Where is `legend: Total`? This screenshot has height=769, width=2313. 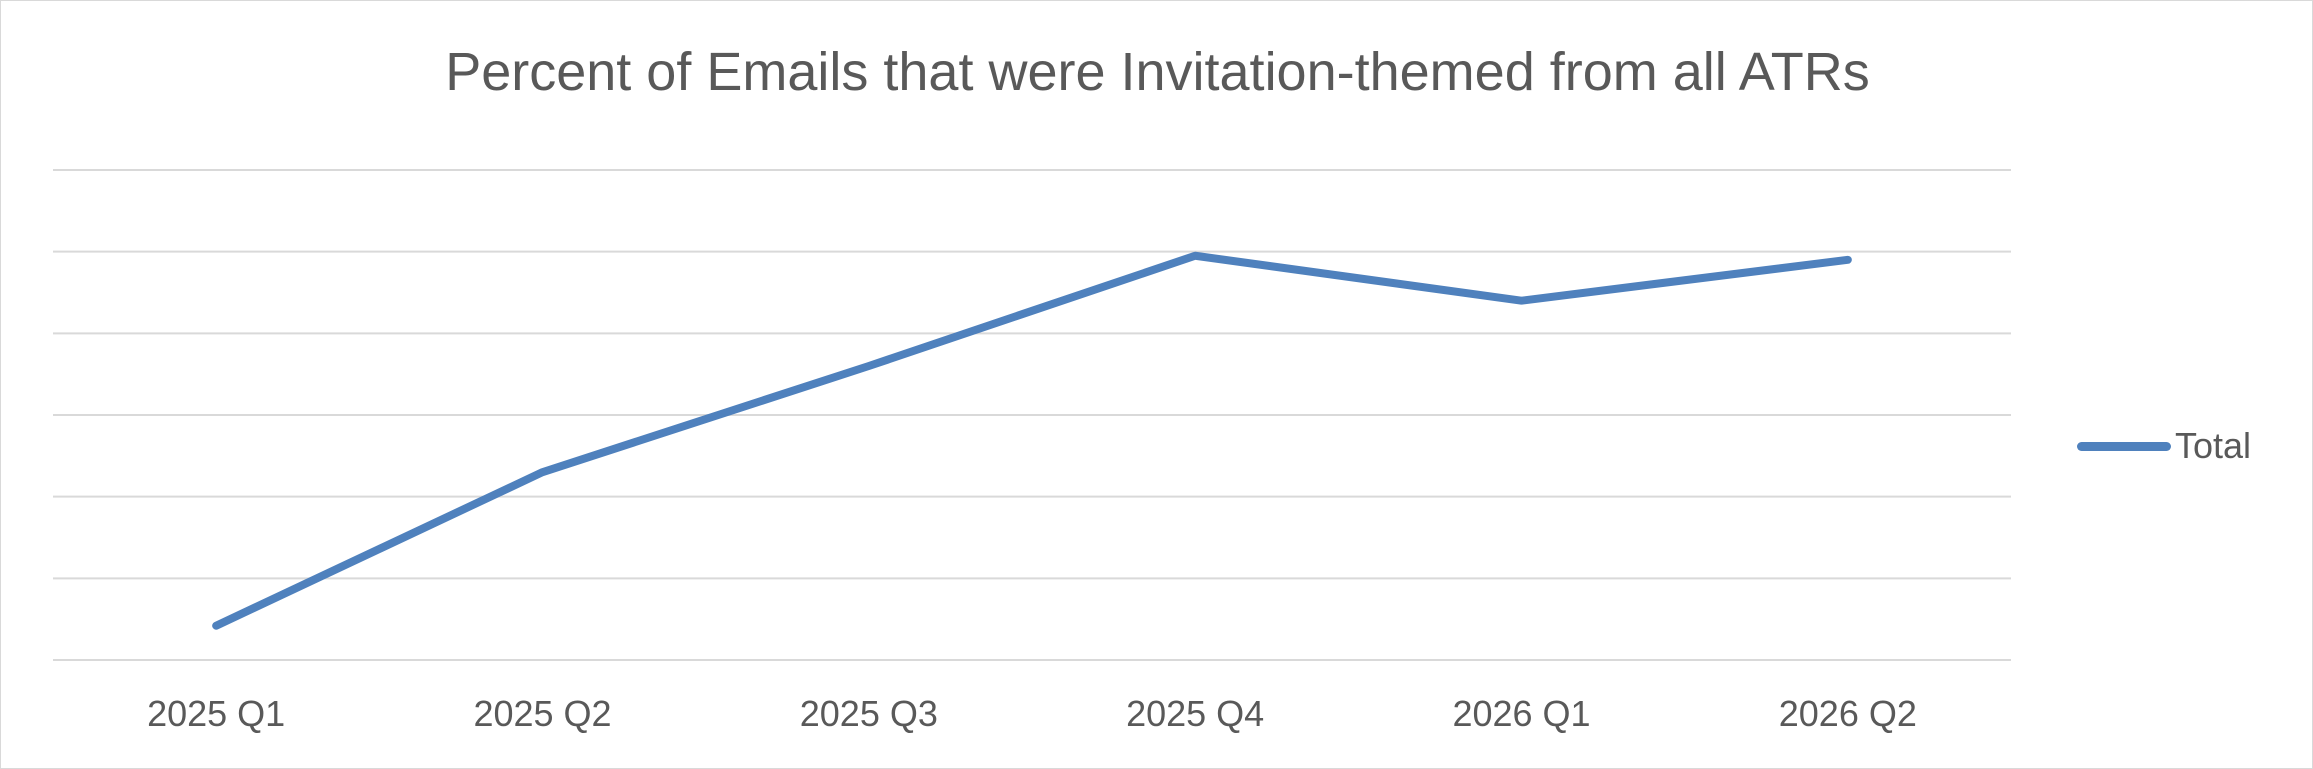
legend: Total is located at coordinates (2164, 446).